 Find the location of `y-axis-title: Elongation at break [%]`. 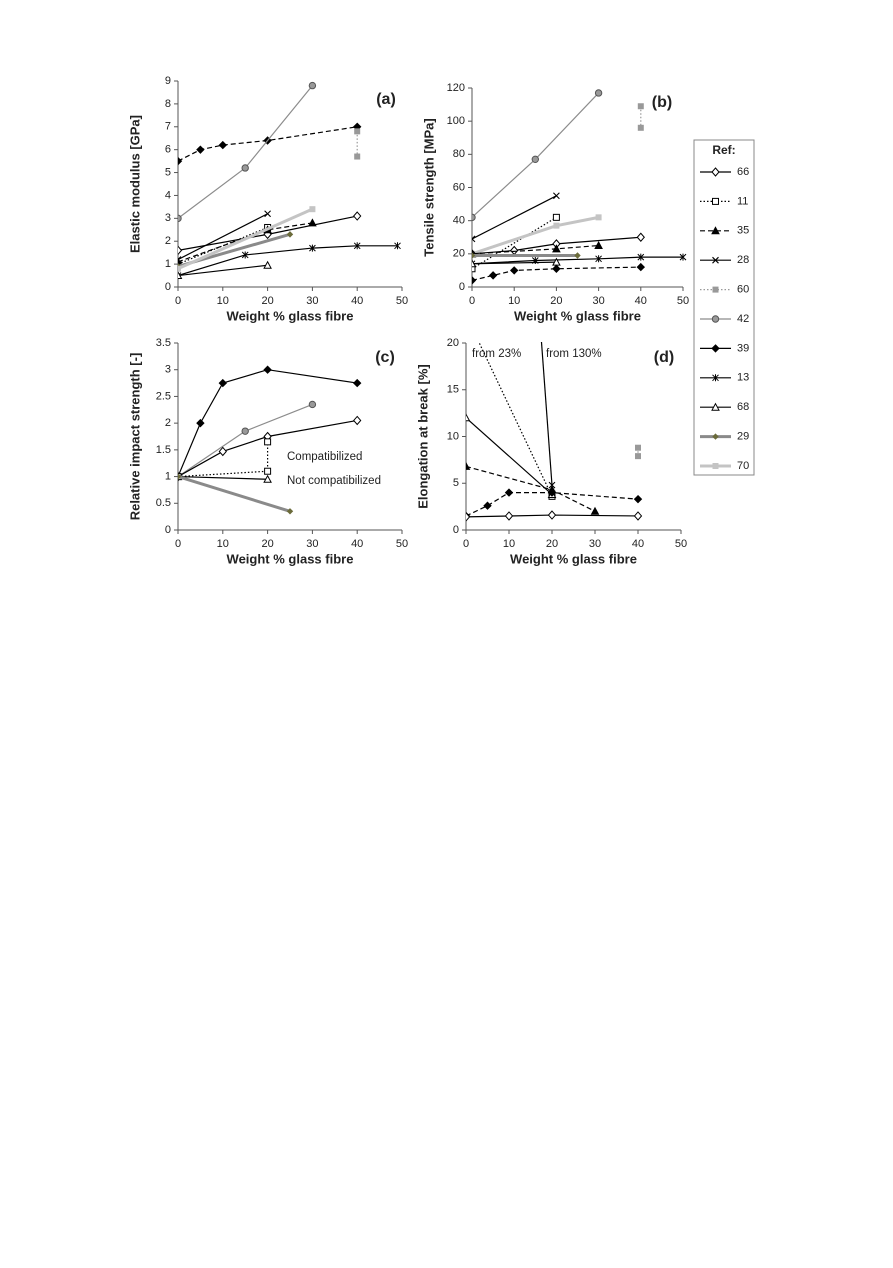

y-axis-title: Elongation at break [%] is located at coordinates (422, 436).